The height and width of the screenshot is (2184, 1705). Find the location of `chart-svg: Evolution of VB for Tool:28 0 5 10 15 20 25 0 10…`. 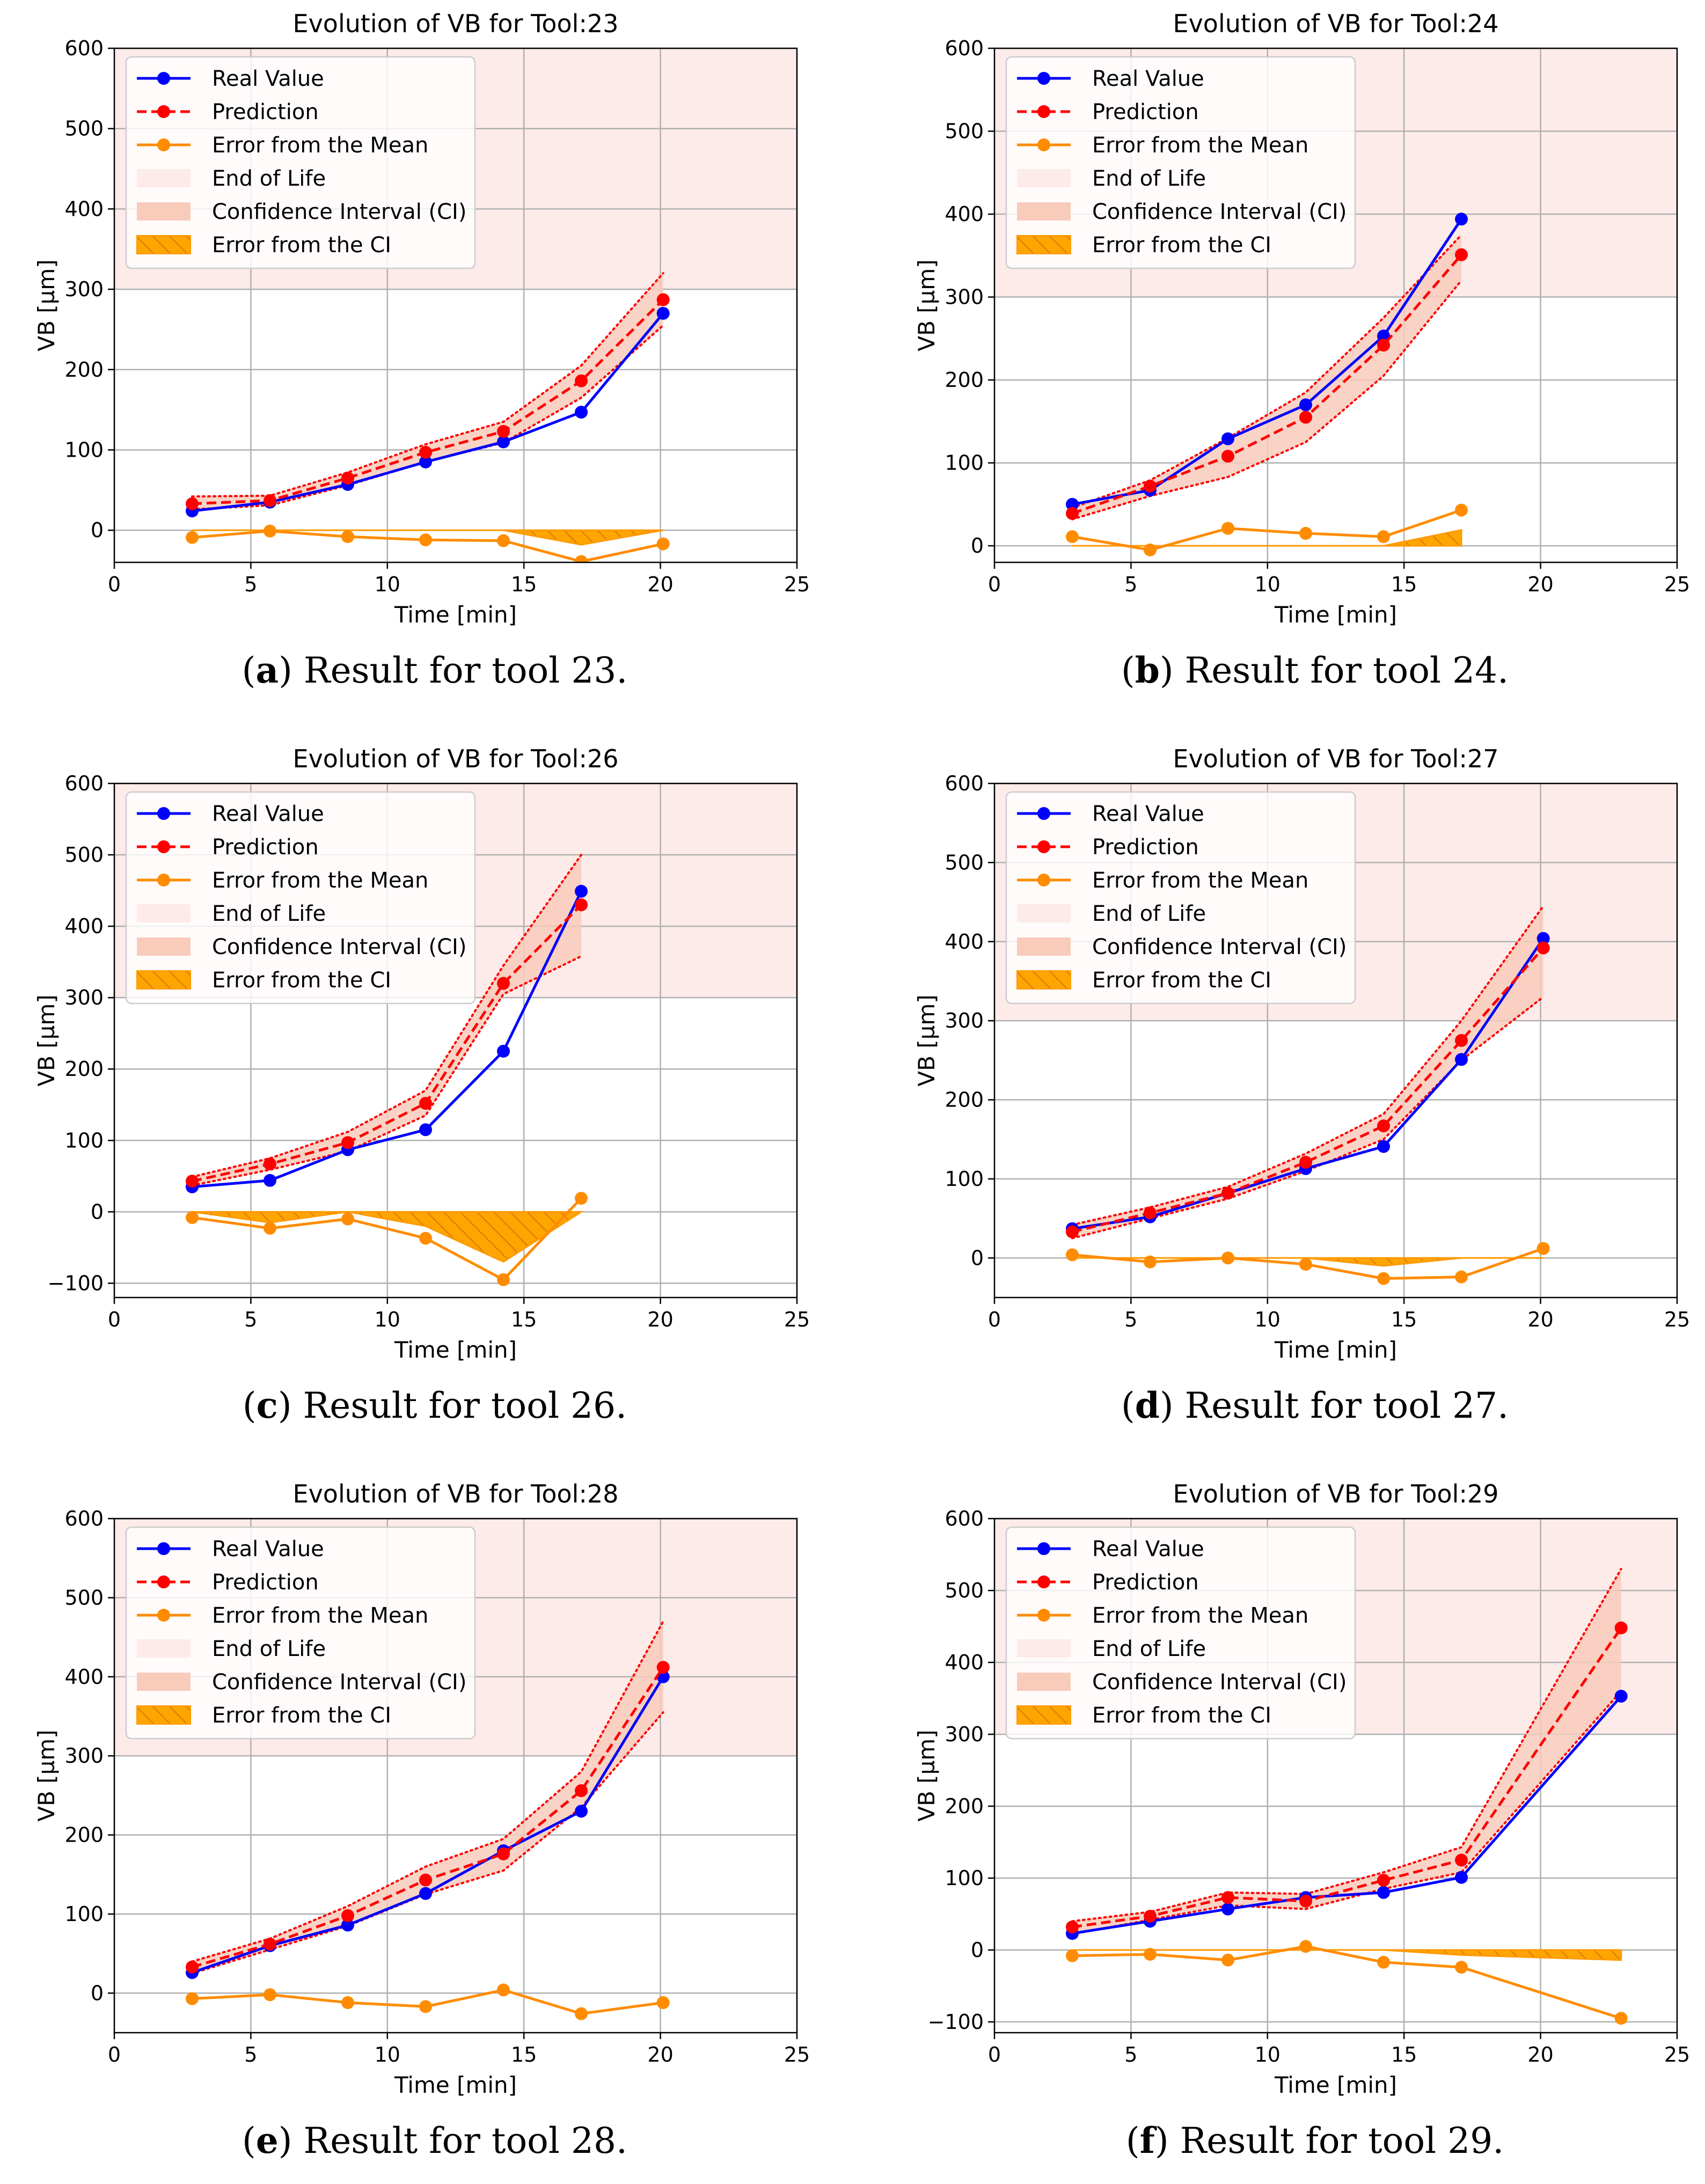

chart-svg: Evolution of VB for Tool:28 0 5 10 15 20 25 0 10… is located at coordinates (421, 1788).